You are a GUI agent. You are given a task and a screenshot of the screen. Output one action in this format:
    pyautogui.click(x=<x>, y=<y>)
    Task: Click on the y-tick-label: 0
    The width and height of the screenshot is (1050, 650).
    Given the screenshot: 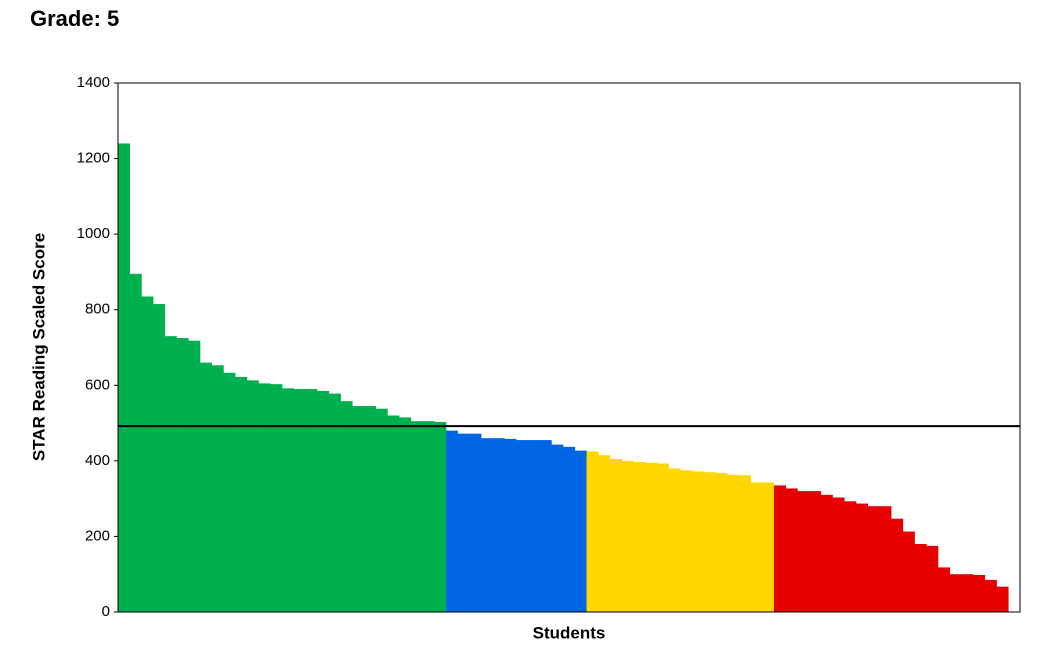 What is the action you would take?
    pyautogui.click(x=106, y=611)
    